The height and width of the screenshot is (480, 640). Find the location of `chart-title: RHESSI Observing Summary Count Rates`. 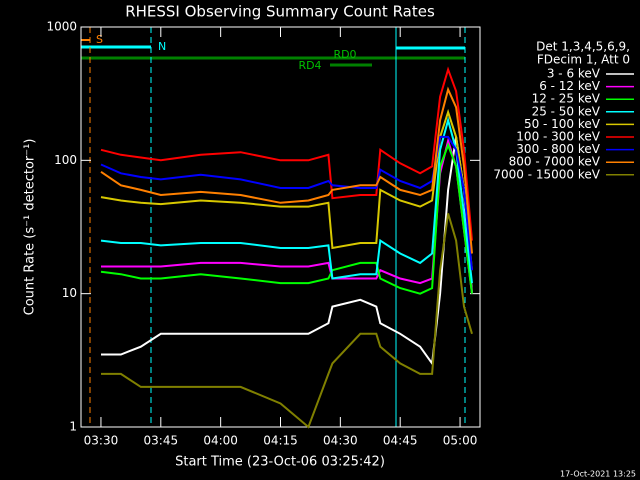

chart-title: RHESSI Observing Summary Count Rates is located at coordinates (280, 12).